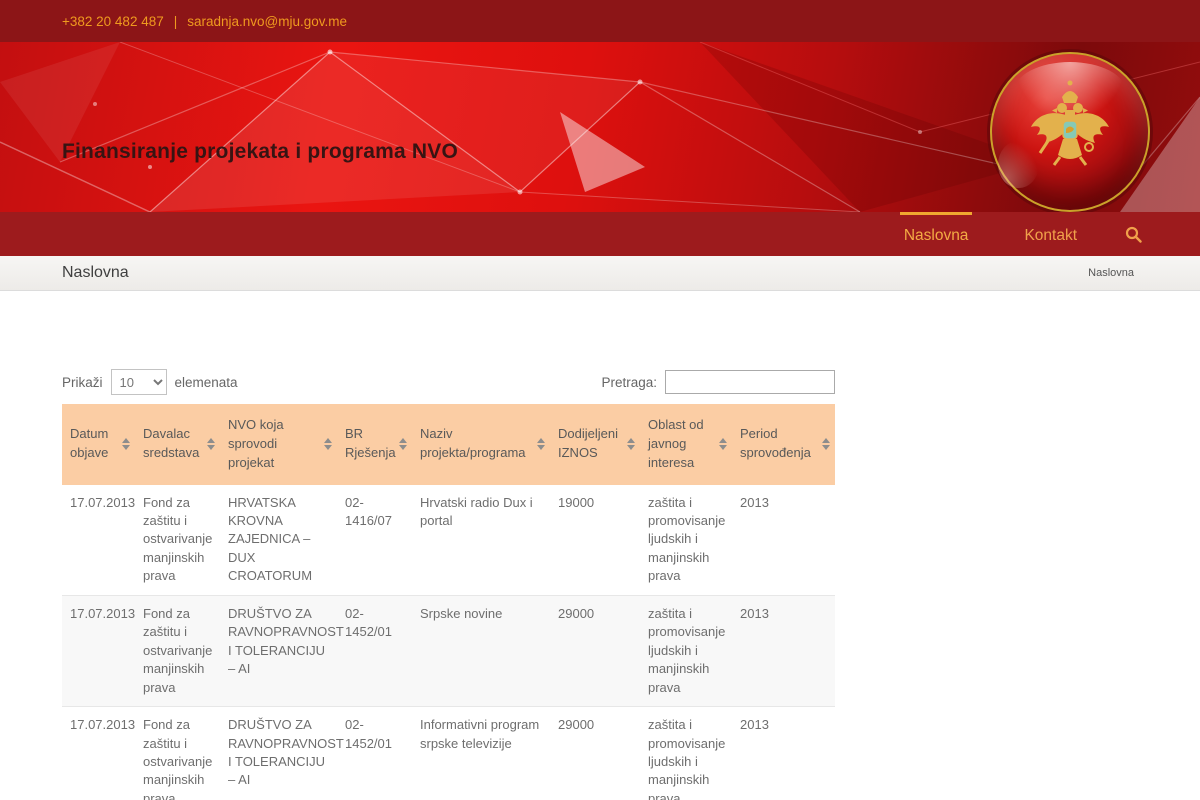 The height and width of the screenshot is (800, 1200). I want to click on table-search-input, so click(750, 382).